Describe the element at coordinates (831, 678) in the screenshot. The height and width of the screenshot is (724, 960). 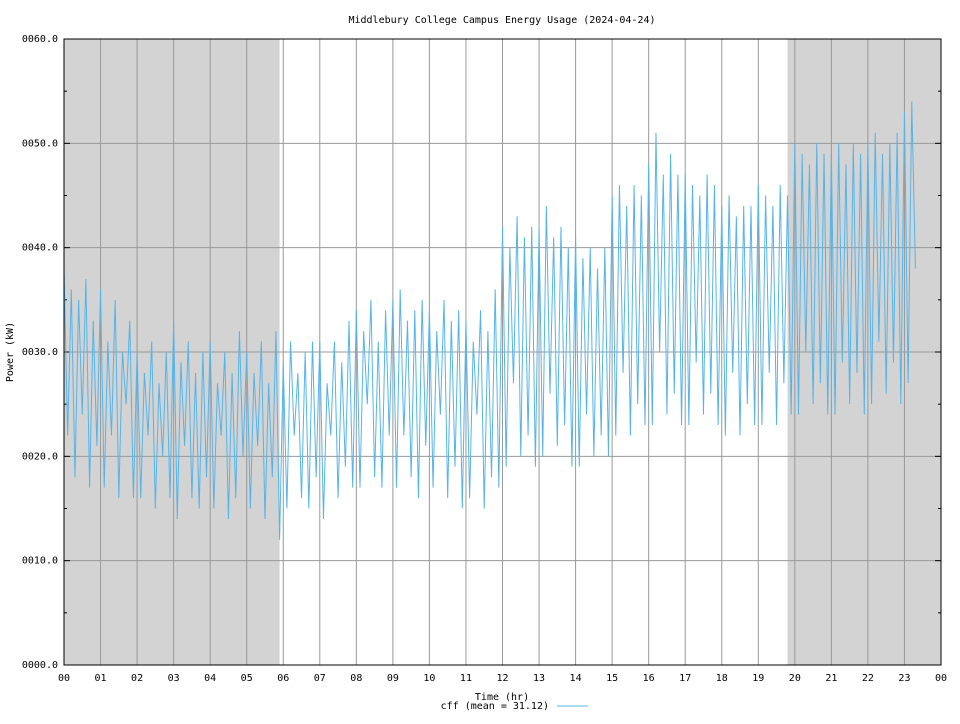
I see `x-tick-label: 21` at that location.